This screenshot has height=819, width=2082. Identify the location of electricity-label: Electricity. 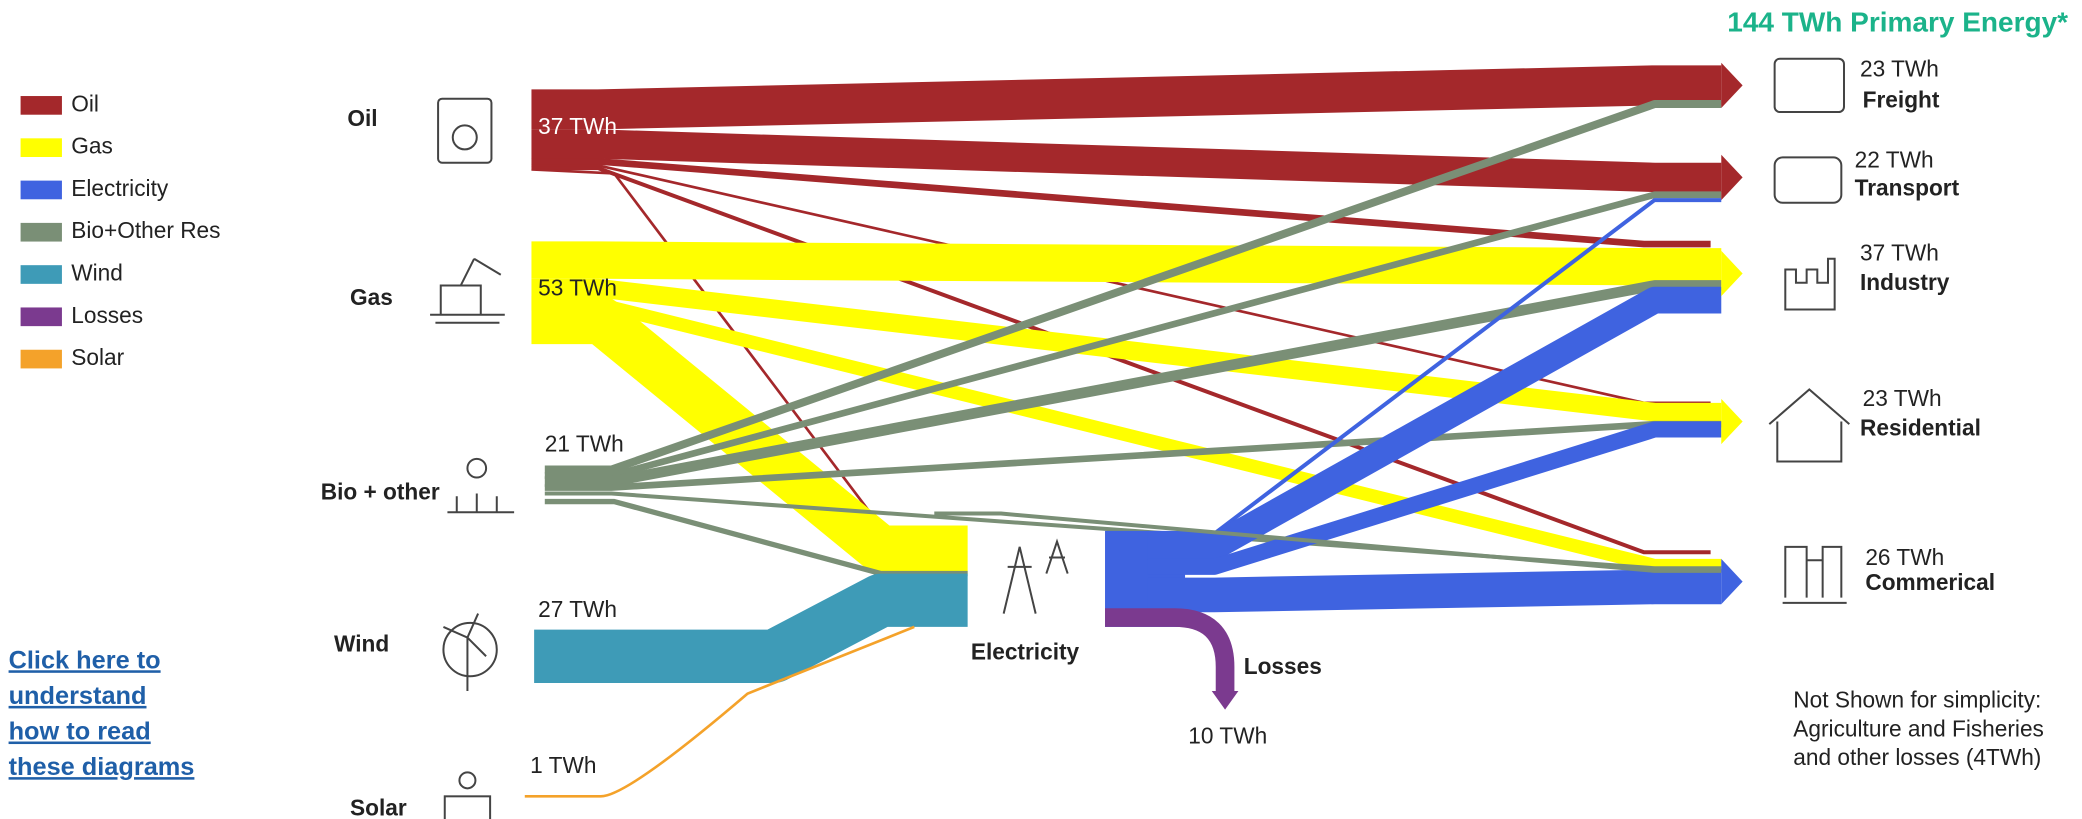
(1025, 652).